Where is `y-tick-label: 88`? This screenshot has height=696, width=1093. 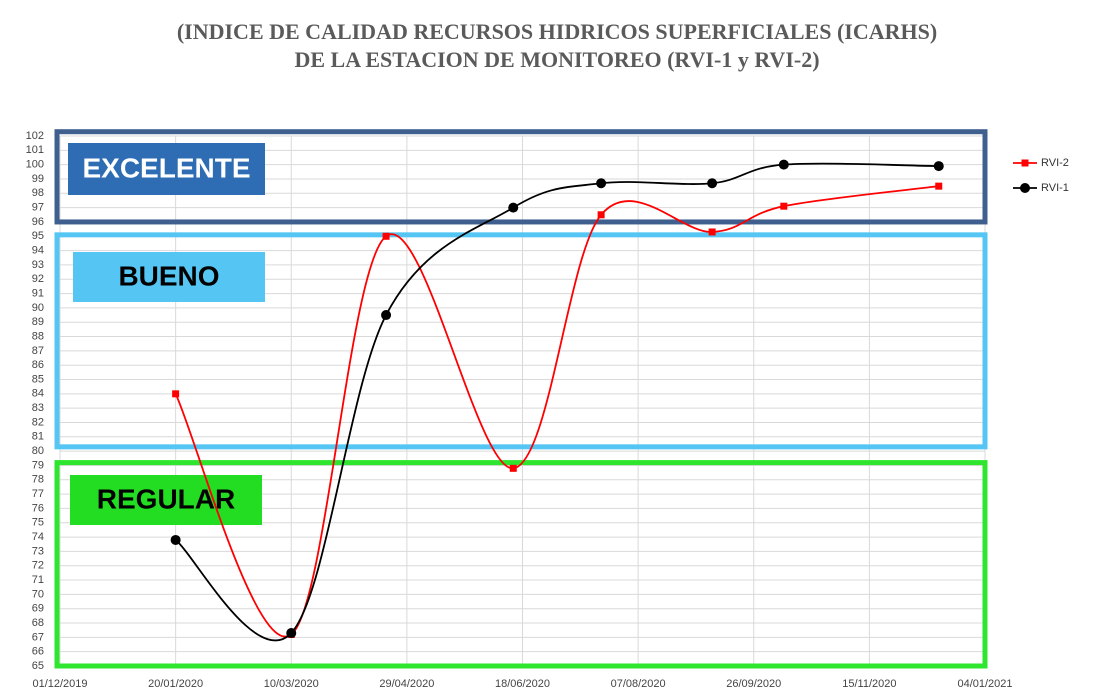
y-tick-label: 88 is located at coordinates (38, 336).